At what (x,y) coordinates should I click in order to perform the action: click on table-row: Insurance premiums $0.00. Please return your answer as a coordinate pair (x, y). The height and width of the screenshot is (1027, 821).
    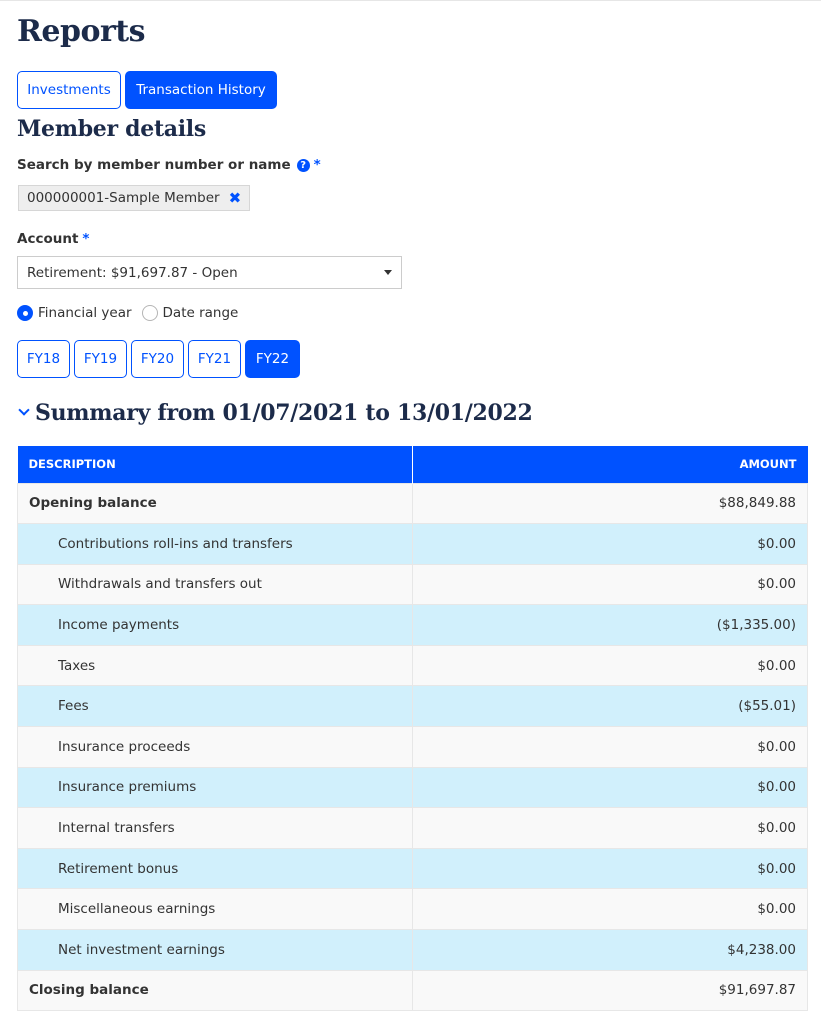
    Looking at the image, I should click on (412, 787).